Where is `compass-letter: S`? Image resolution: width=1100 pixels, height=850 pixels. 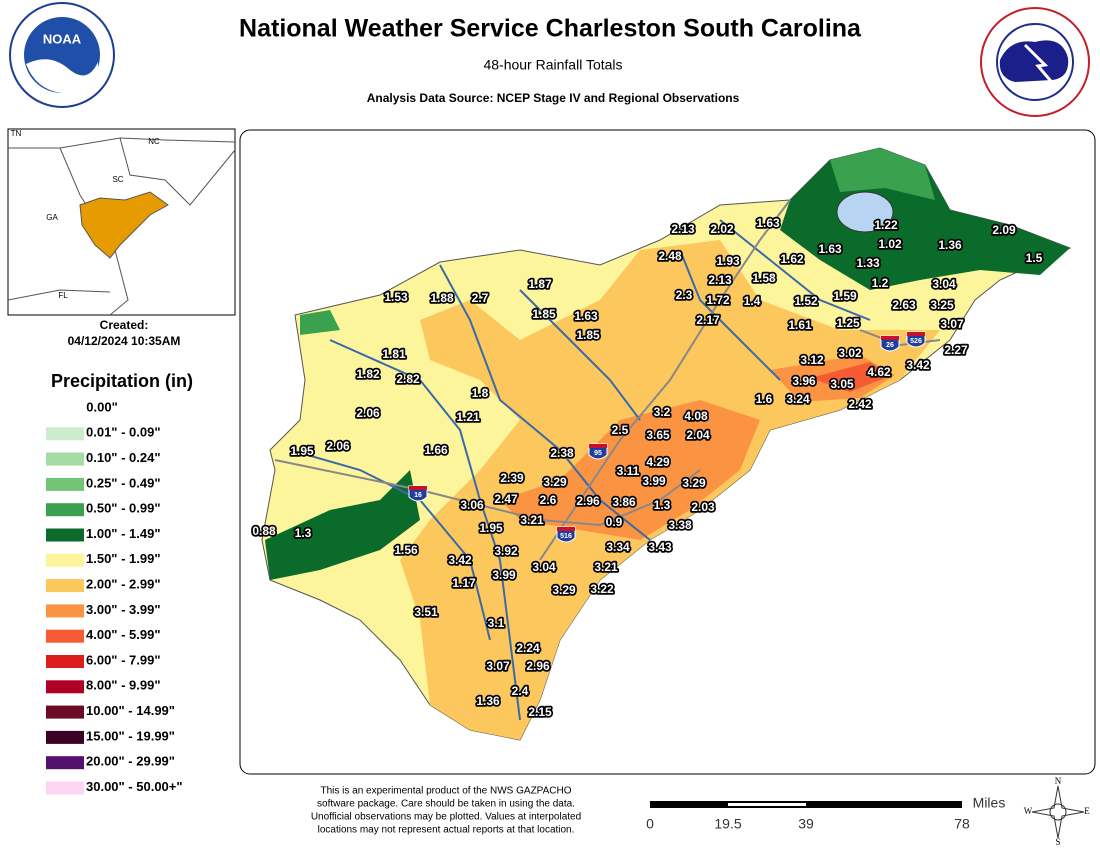 compass-letter: S is located at coordinates (1057, 842).